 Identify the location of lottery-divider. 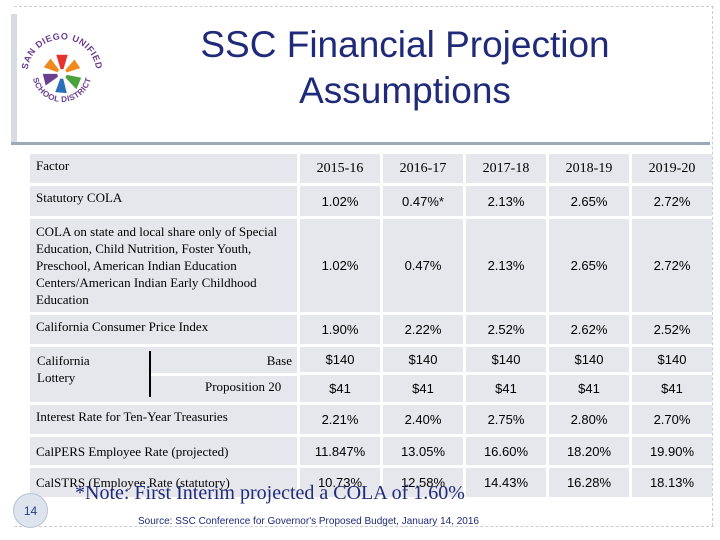
(150, 374).